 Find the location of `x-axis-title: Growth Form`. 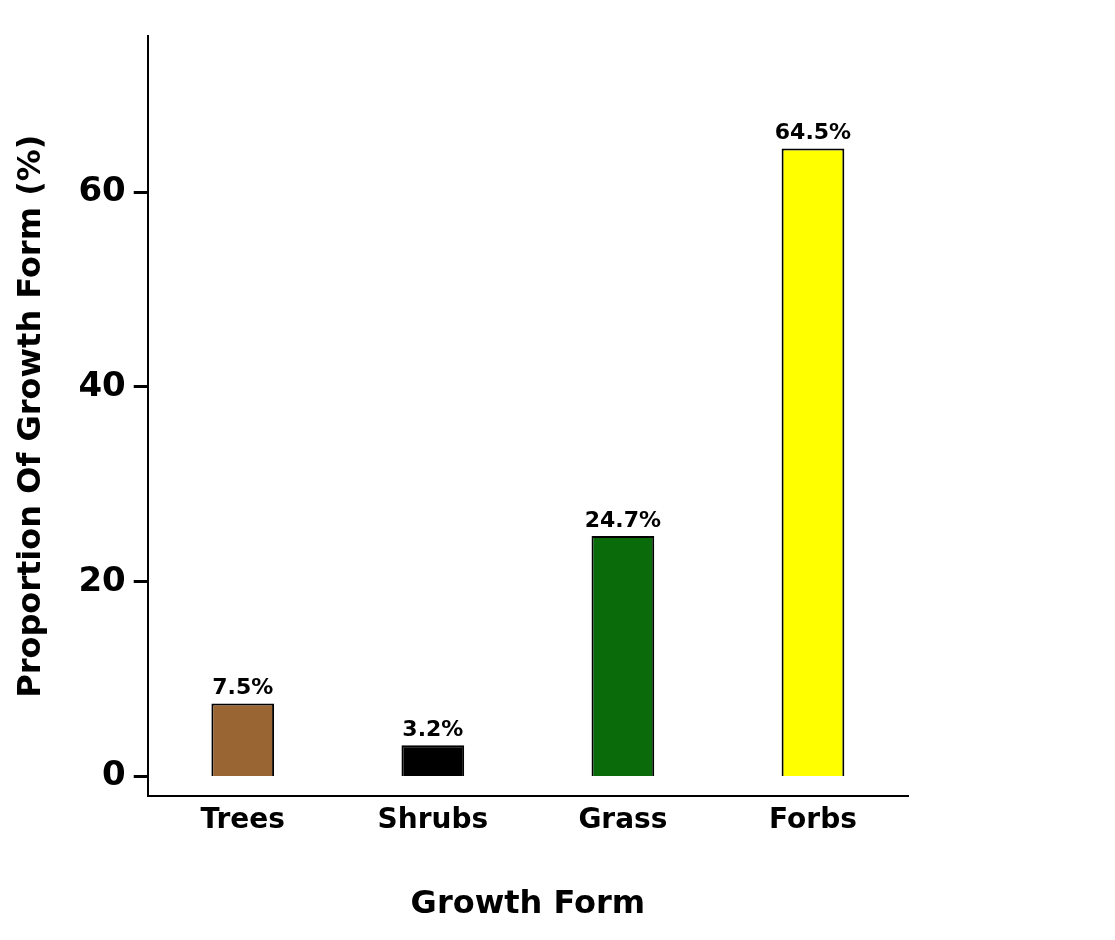

x-axis-title: Growth Form is located at coordinates (528, 902).